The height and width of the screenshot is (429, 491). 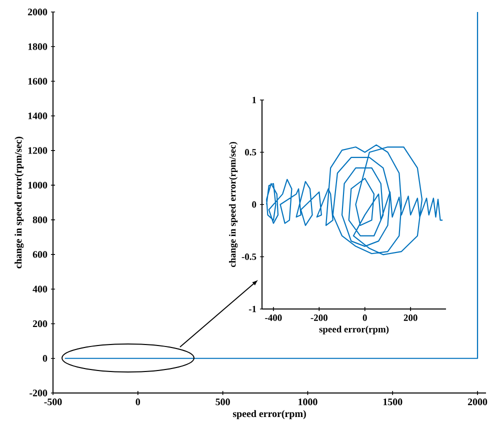 I want to click on y-tick-label: 2000, so click(x=38, y=12).